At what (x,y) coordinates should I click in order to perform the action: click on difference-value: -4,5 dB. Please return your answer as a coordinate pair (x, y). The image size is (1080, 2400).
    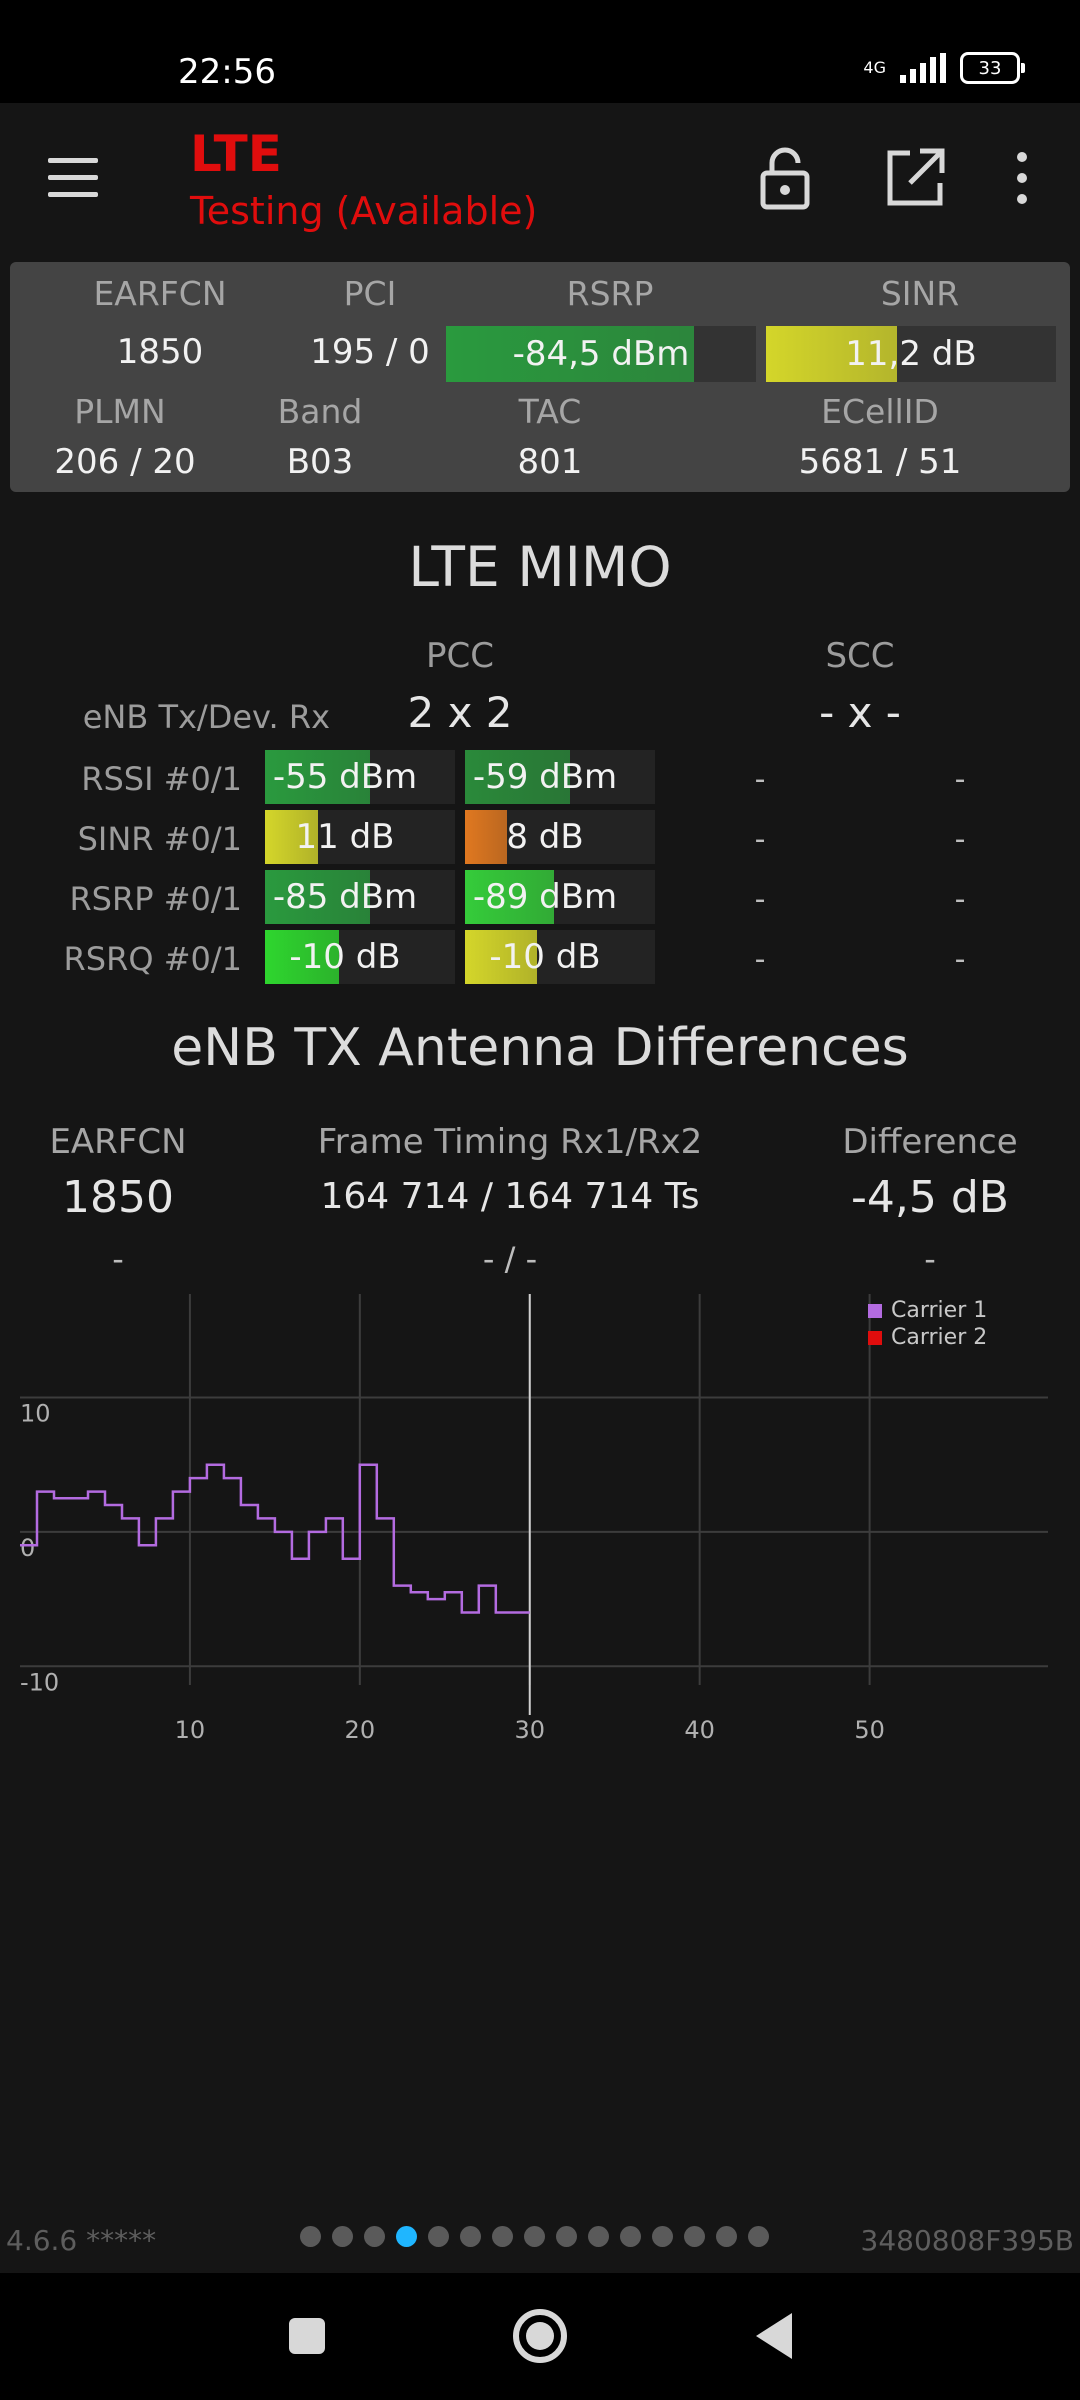
    Looking at the image, I should click on (930, 1197).